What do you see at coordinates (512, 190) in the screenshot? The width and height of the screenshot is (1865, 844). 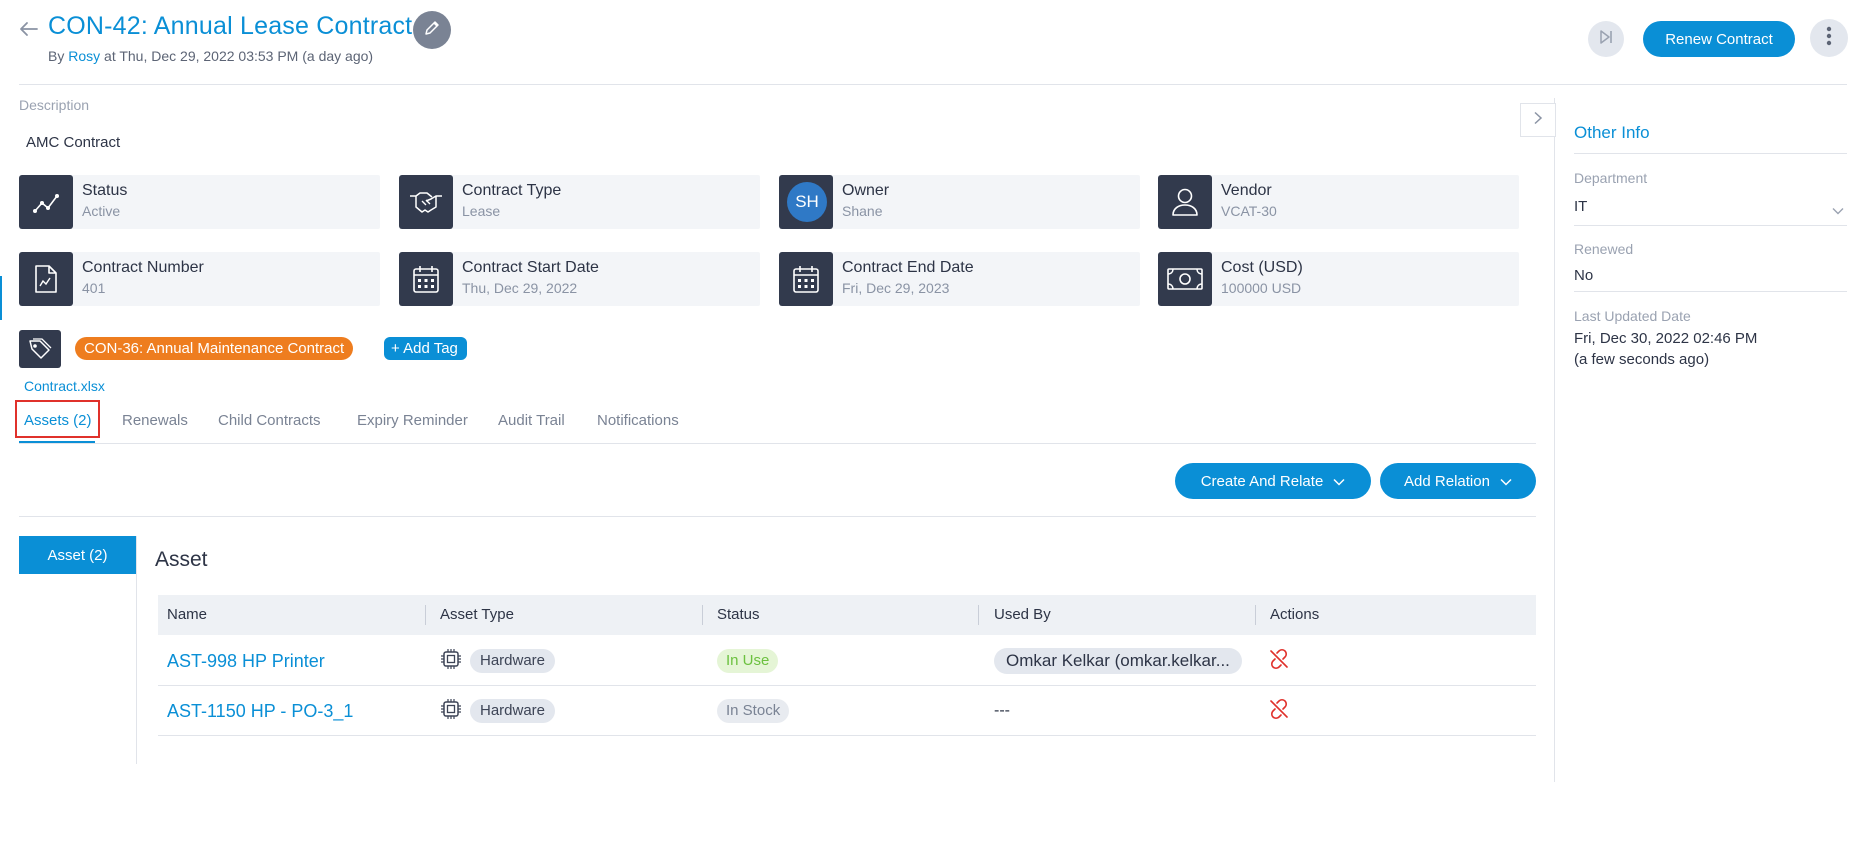 I see `card-label: Contract Type` at bounding box center [512, 190].